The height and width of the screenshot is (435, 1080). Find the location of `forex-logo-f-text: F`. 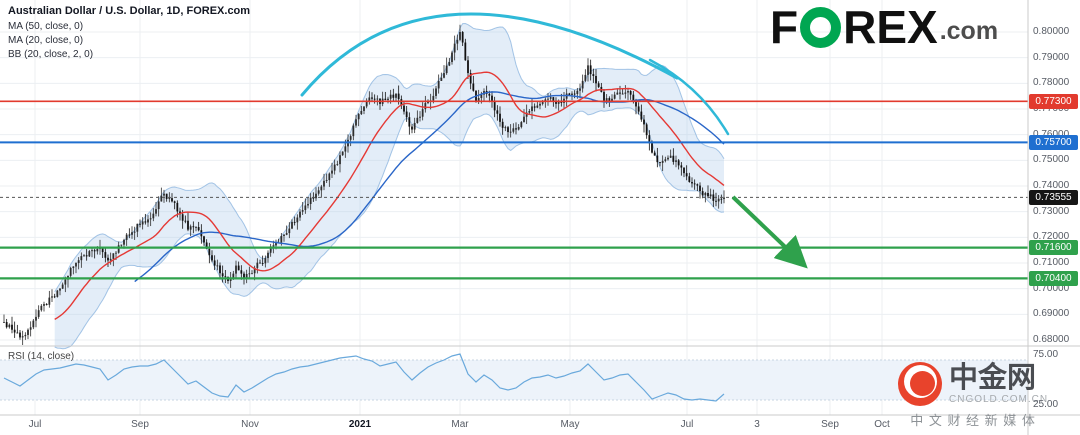

forex-logo-f-text: F is located at coordinates (784, 27).